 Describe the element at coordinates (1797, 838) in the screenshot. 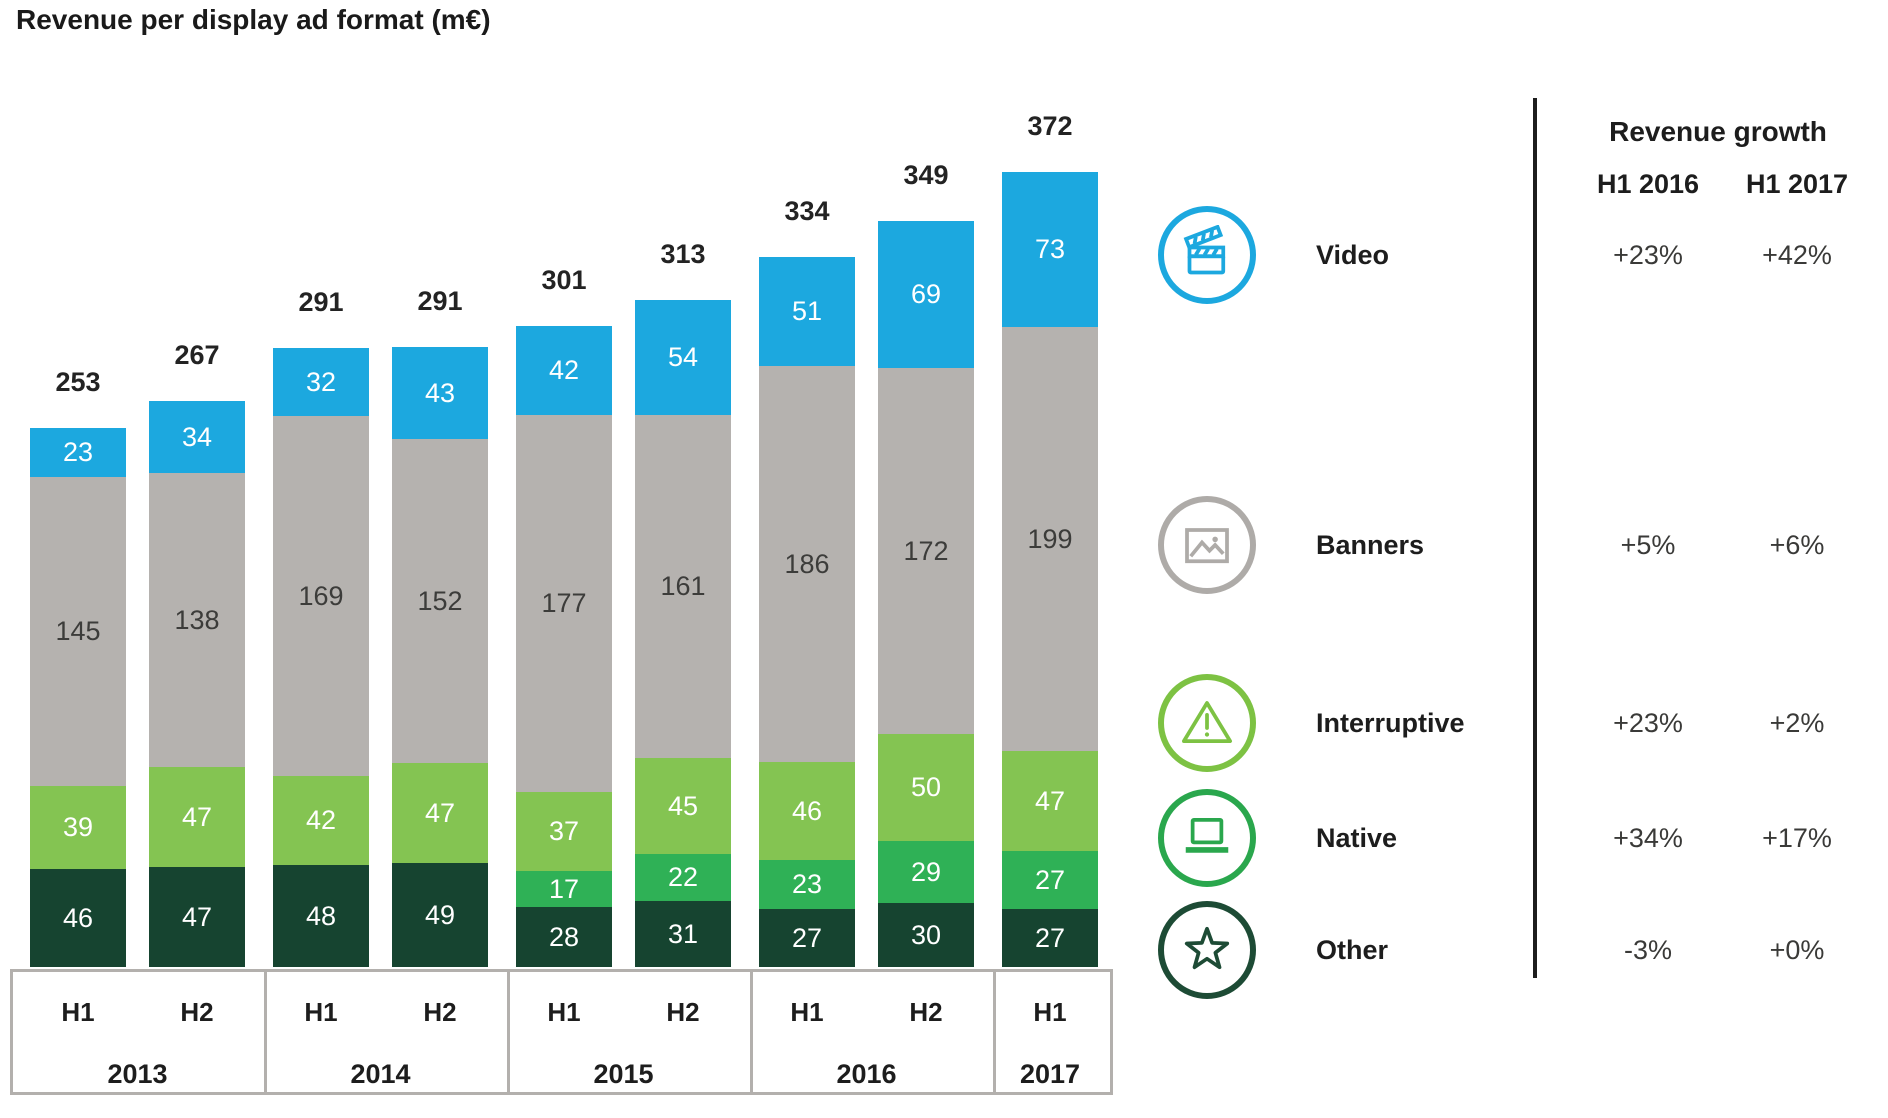

I see `growth-value-native-h1-2017: +17%` at that location.